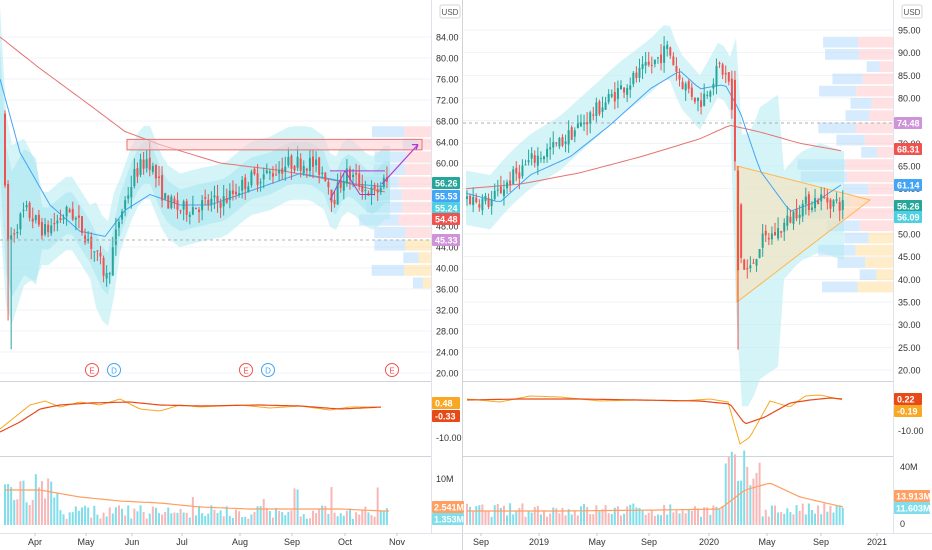 The height and width of the screenshot is (550, 932). What do you see at coordinates (655, 487) in the screenshot?
I see `right-volume-pane` at bounding box center [655, 487].